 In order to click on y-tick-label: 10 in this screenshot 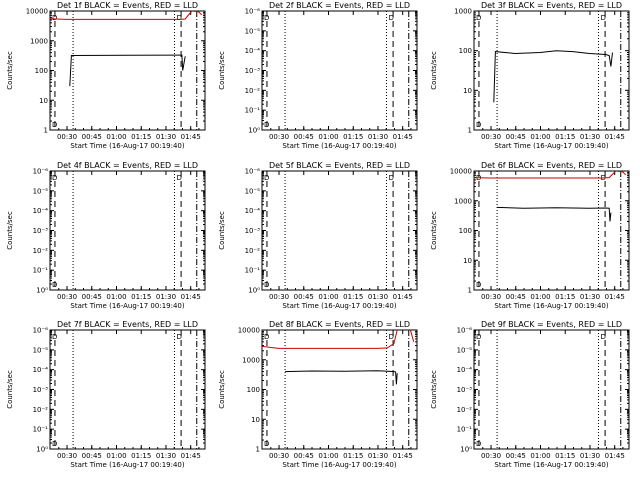, I will do `click(255, 420)`.